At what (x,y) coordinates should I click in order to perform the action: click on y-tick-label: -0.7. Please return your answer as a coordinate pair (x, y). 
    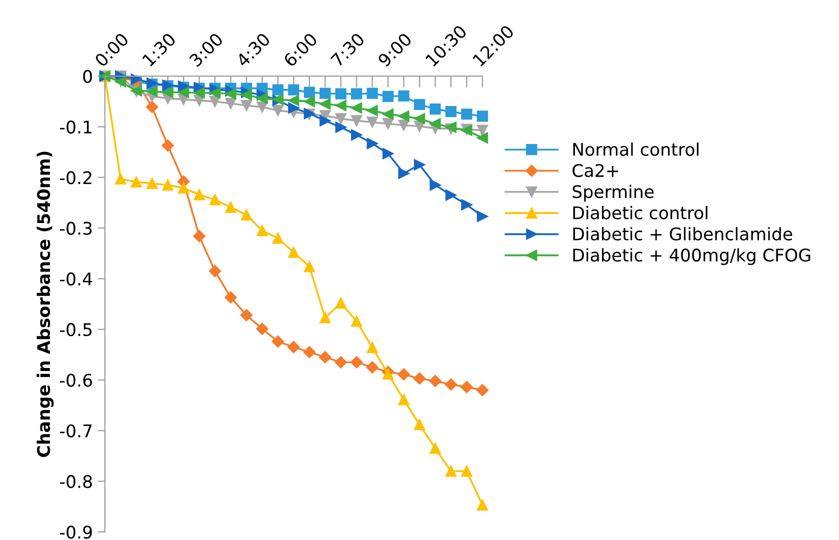
    Looking at the image, I should click on (76, 431).